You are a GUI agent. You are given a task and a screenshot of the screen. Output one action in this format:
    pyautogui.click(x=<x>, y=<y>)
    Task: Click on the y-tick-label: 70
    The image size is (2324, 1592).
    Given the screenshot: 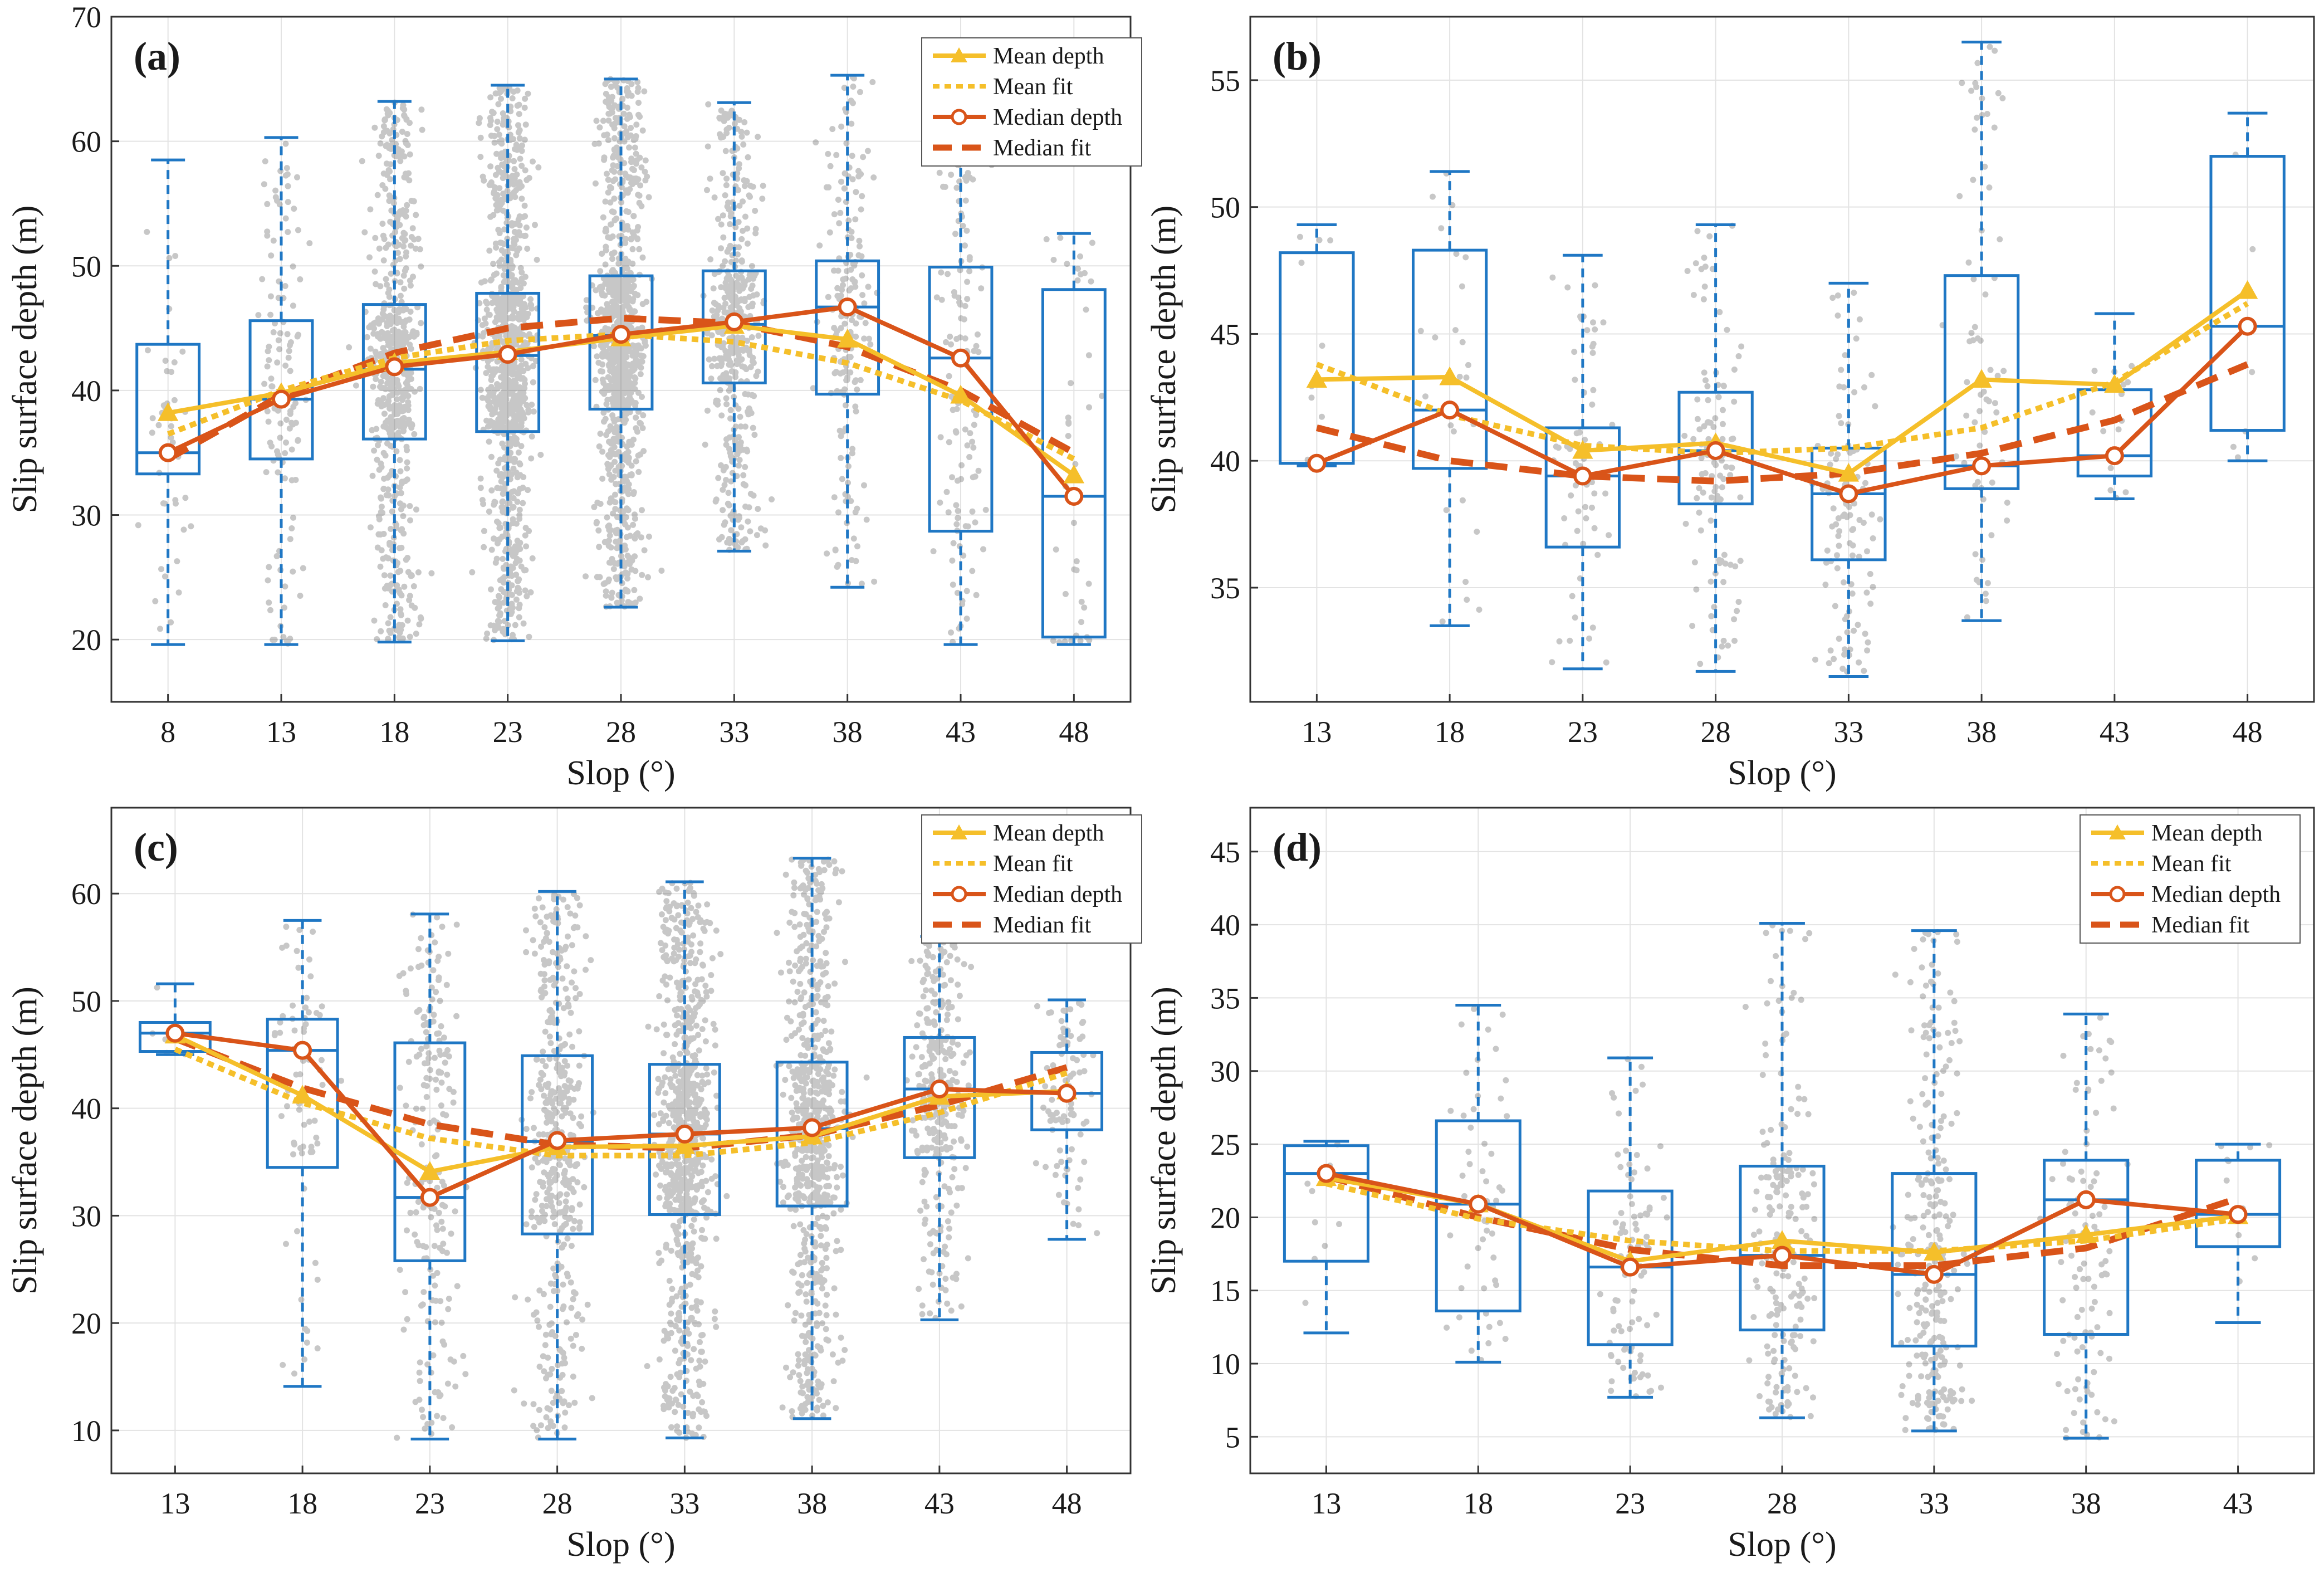 What is the action you would take?
    pyautogui.click(x=86, y=17)
    